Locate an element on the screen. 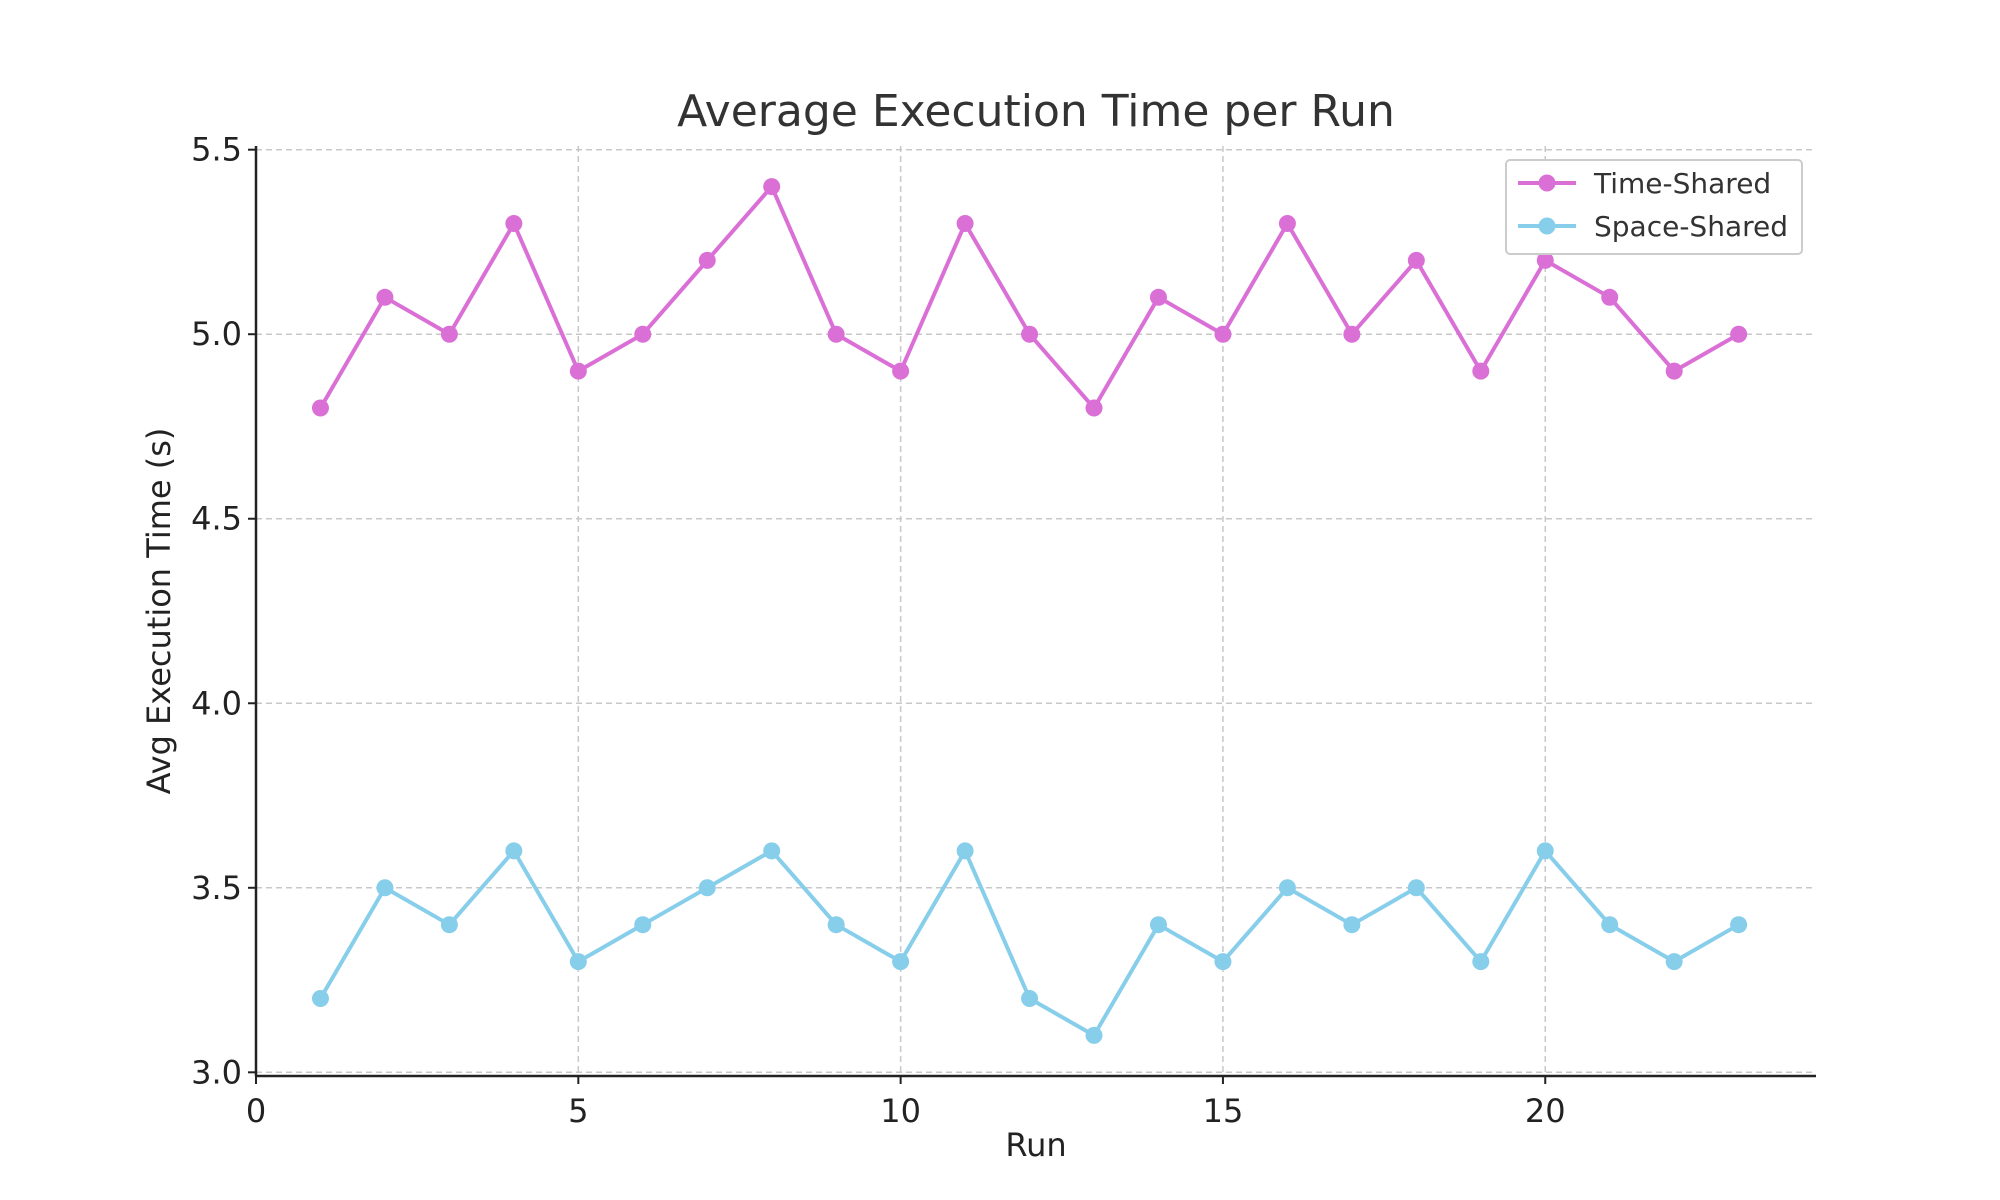 Image resolution: width=2000 pixels, height=1200 pixels. x-tick-label: 0 is located at coordinates (256, 1111).